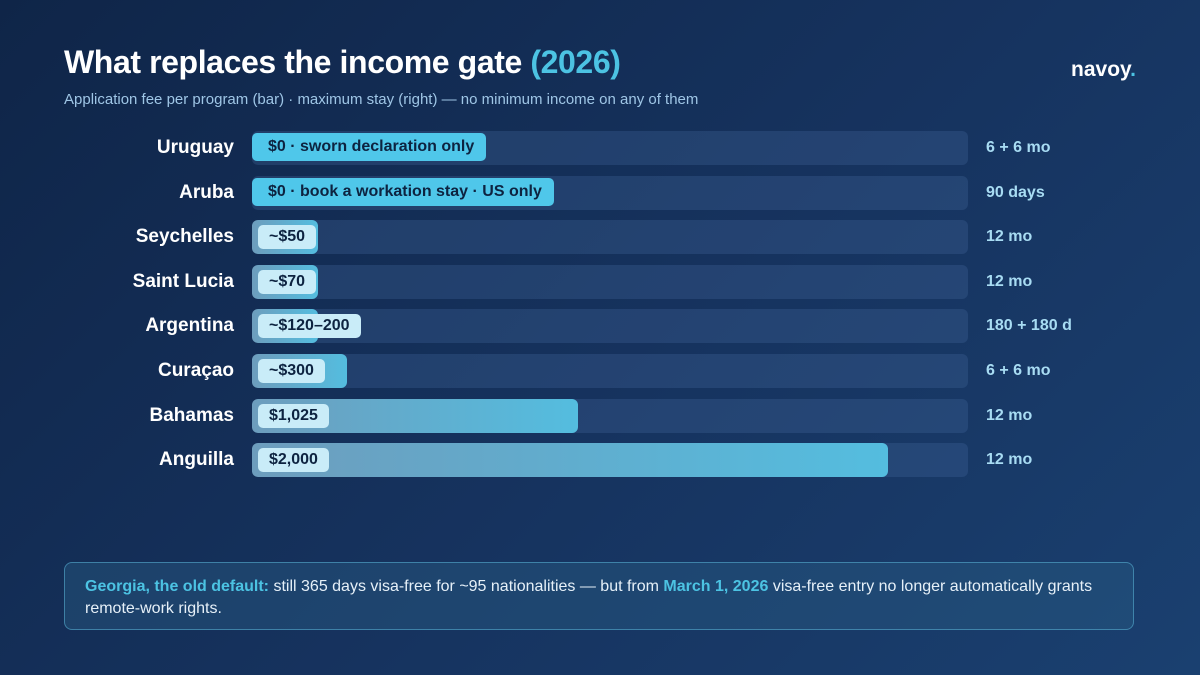 The image size is (1200, 675). Describe the element at coordinates (610, 415) in the screenshot. I see `bar-track: $1,025` at that location.